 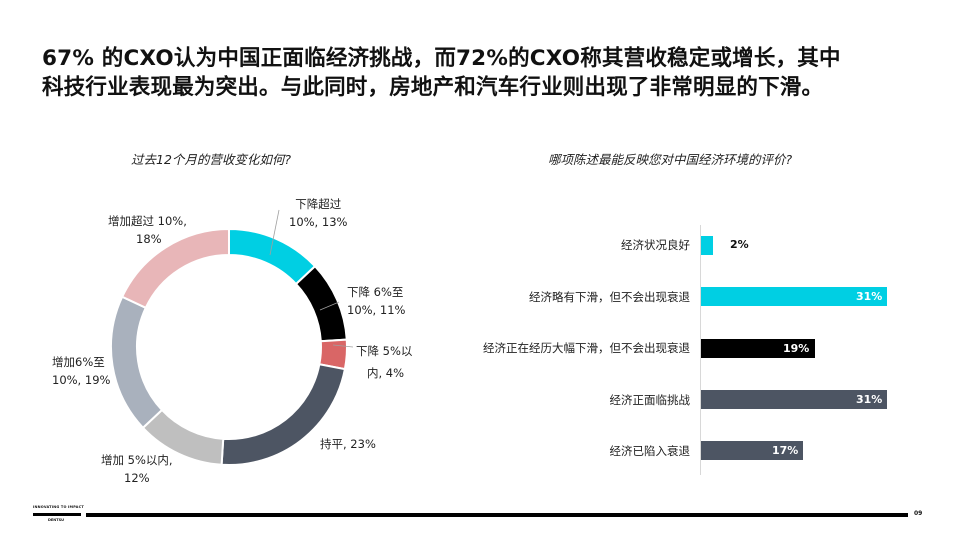 What do you see at coordinates (609, 297) in the screenshot?
I see `bar-label-slight-decline: 经济略有下滑，但不会出现衰退` at bounding box center [609, 297].